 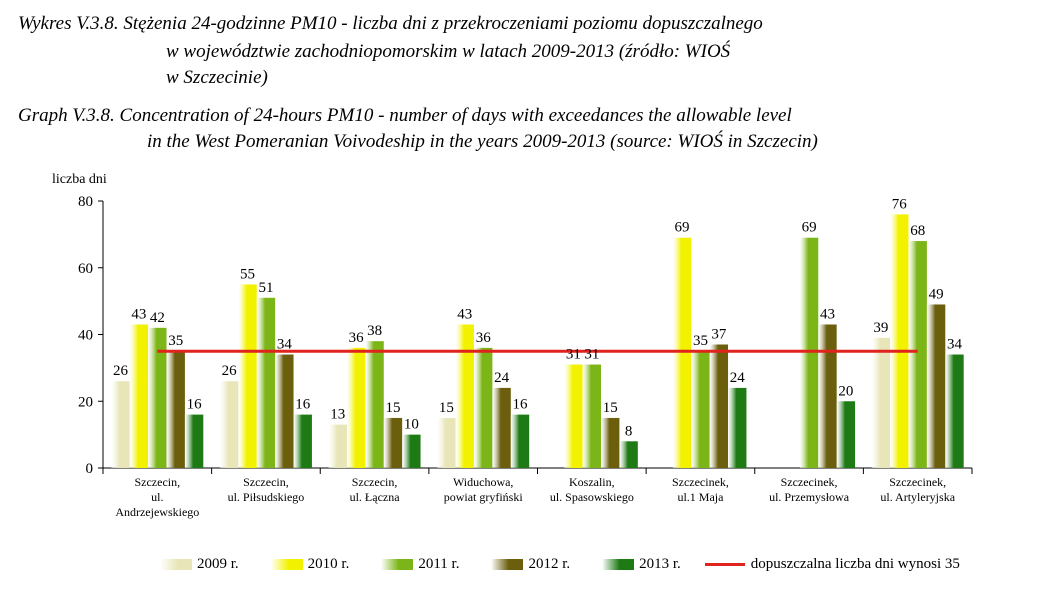 I want to click on y-tick-label: 60, so click(x=85, y=269).